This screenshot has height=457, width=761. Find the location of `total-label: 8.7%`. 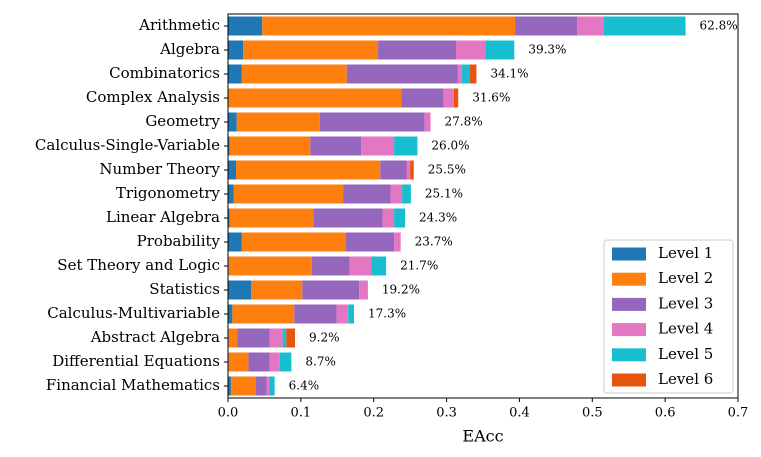

total-label: 8.7% is located at coordinates (320, 362).